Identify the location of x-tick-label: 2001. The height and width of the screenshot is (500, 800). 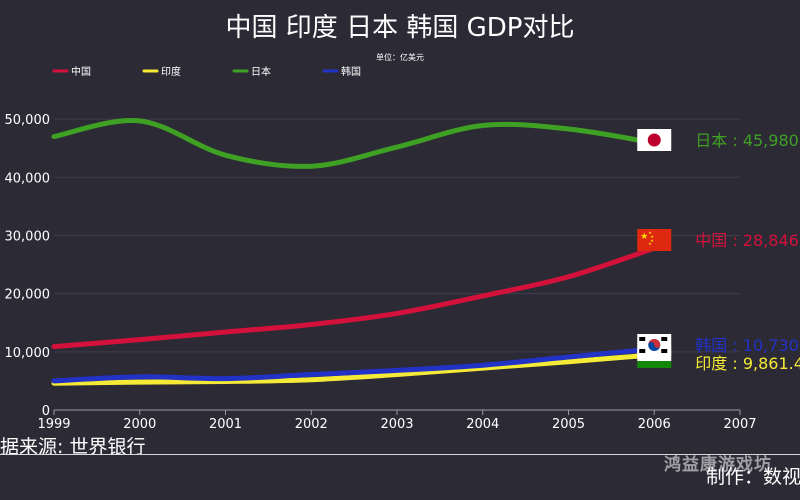
(225, 424).